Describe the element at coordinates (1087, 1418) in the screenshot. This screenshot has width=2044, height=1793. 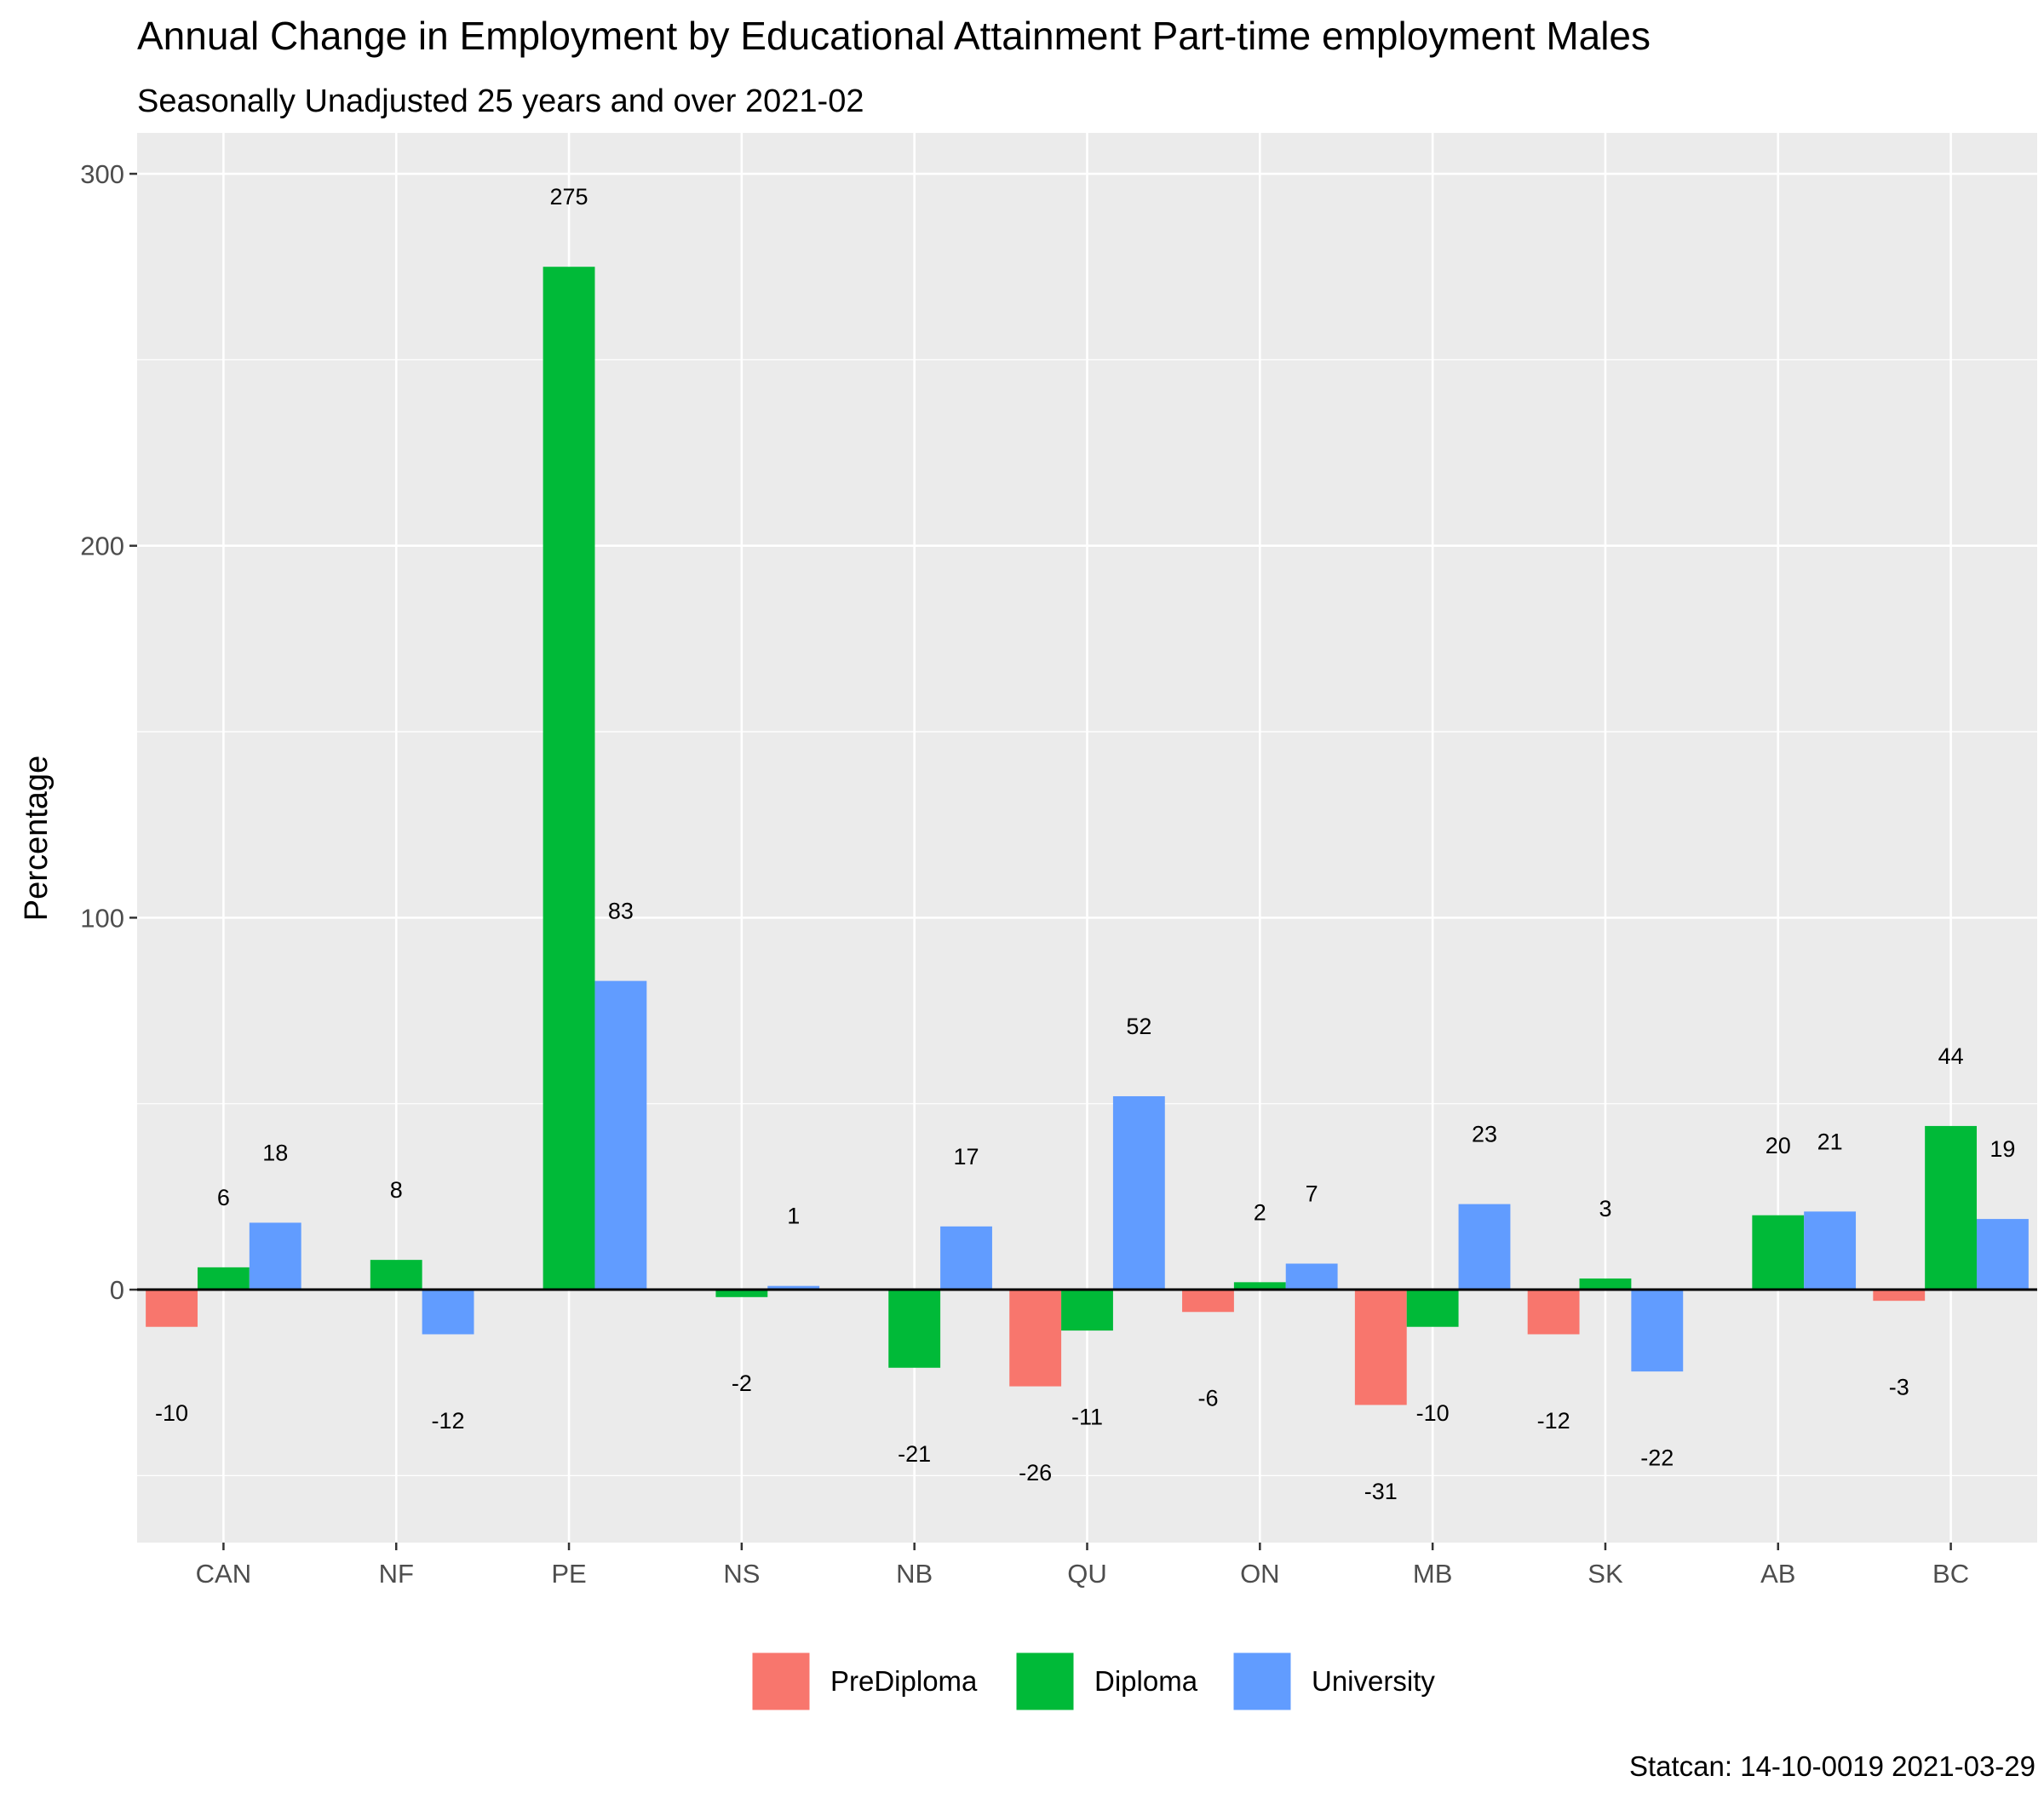
I see `data-label-diploma-qu: -11` at that location.